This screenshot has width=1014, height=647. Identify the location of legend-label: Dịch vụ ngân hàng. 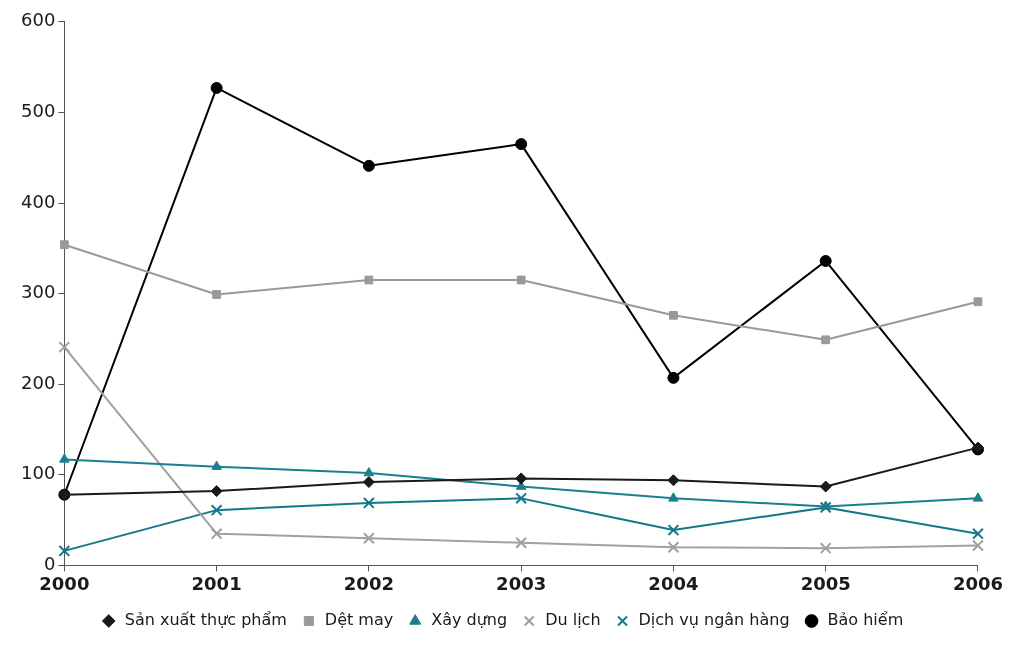
(714, 620).